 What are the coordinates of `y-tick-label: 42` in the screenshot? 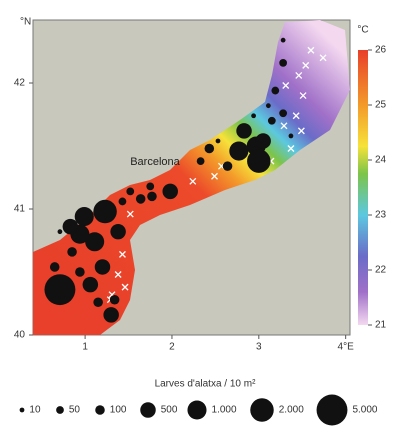 It's located at (20, 83).